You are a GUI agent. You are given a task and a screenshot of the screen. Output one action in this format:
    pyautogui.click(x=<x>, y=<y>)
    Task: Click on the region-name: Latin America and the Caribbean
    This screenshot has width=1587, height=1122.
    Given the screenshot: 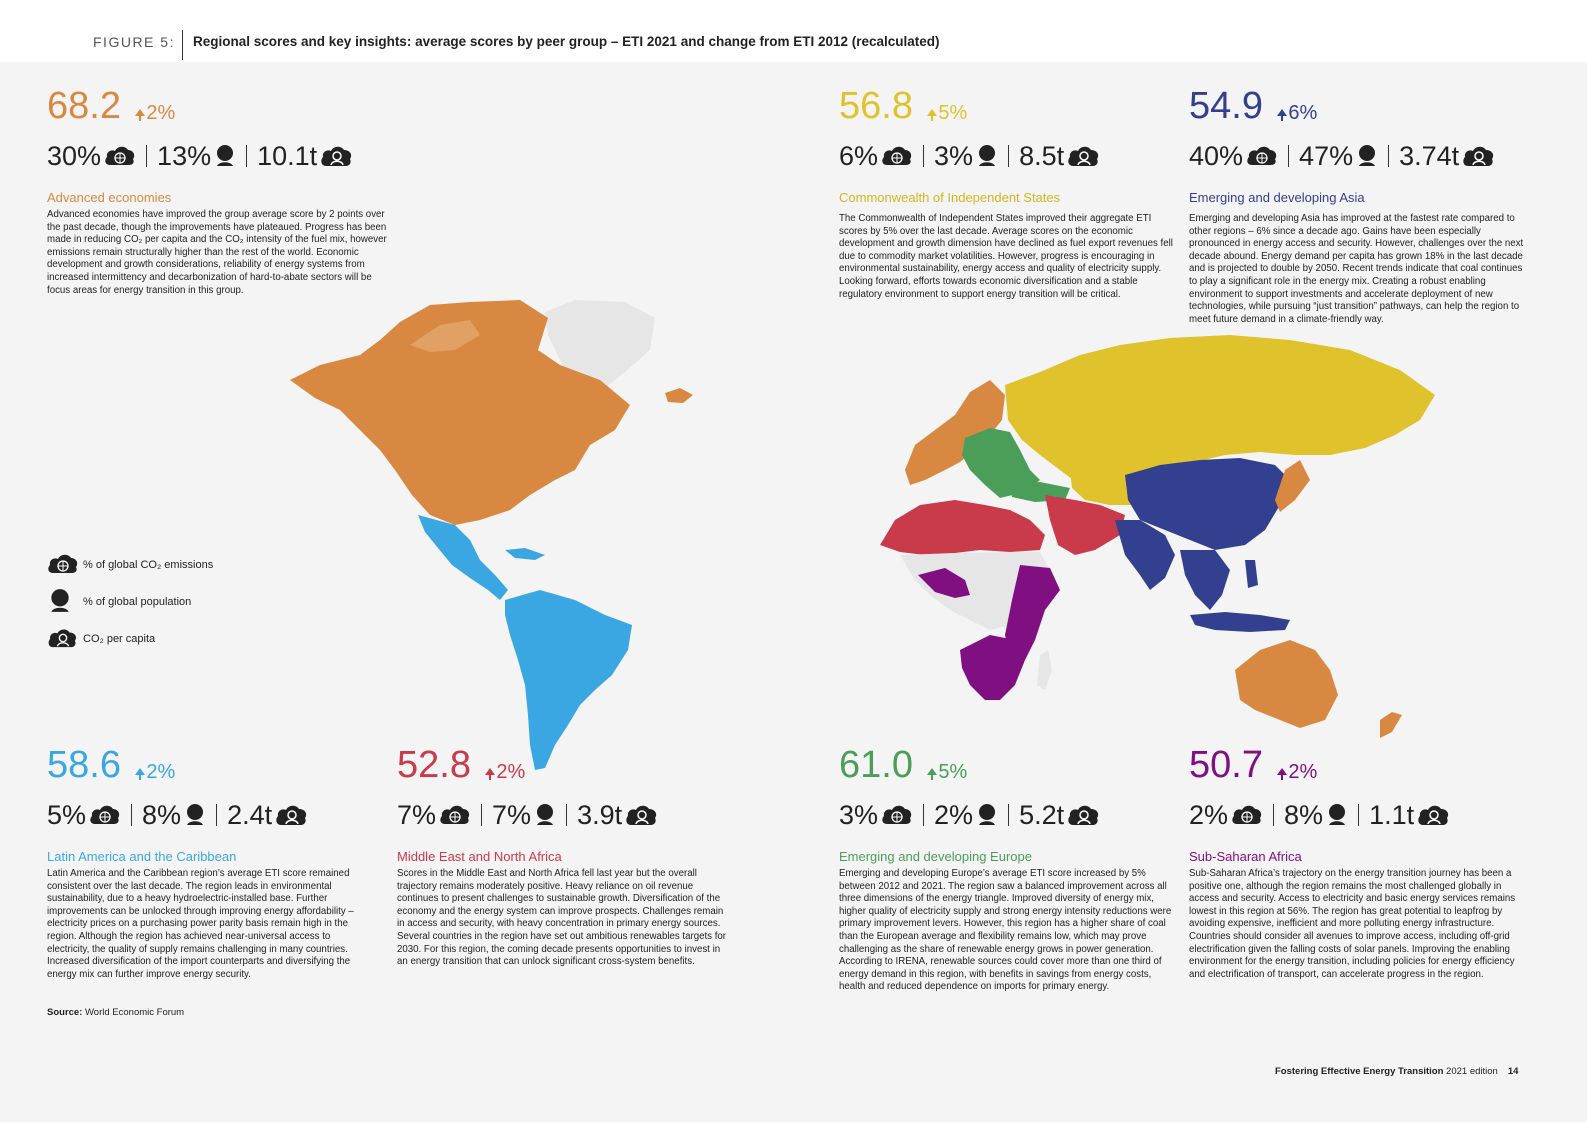 What is the action you would take?
    pyautogui.click(x=142, y=856)
    